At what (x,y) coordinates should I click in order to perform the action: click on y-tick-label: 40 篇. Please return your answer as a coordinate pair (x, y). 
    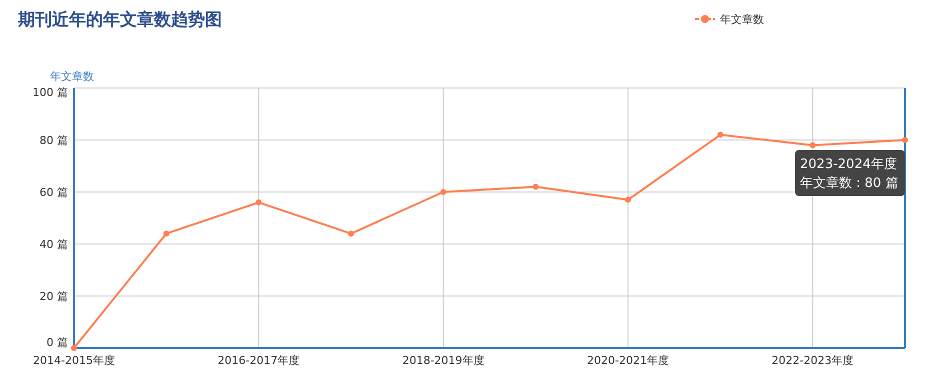
    Looking at the image, I should click on (54, 244).